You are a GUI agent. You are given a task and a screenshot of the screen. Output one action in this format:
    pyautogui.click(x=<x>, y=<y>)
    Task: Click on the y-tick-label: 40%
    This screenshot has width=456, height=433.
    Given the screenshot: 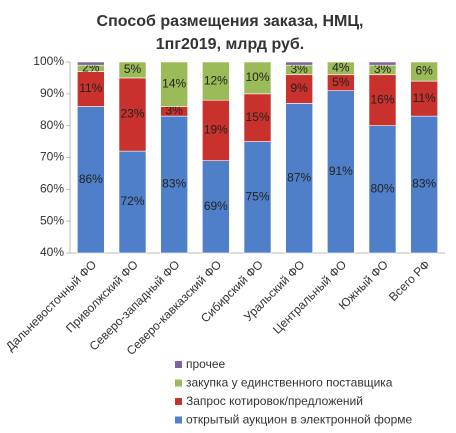 What is the action you would take?
    pyautogui.click(x=52, y=252)
    